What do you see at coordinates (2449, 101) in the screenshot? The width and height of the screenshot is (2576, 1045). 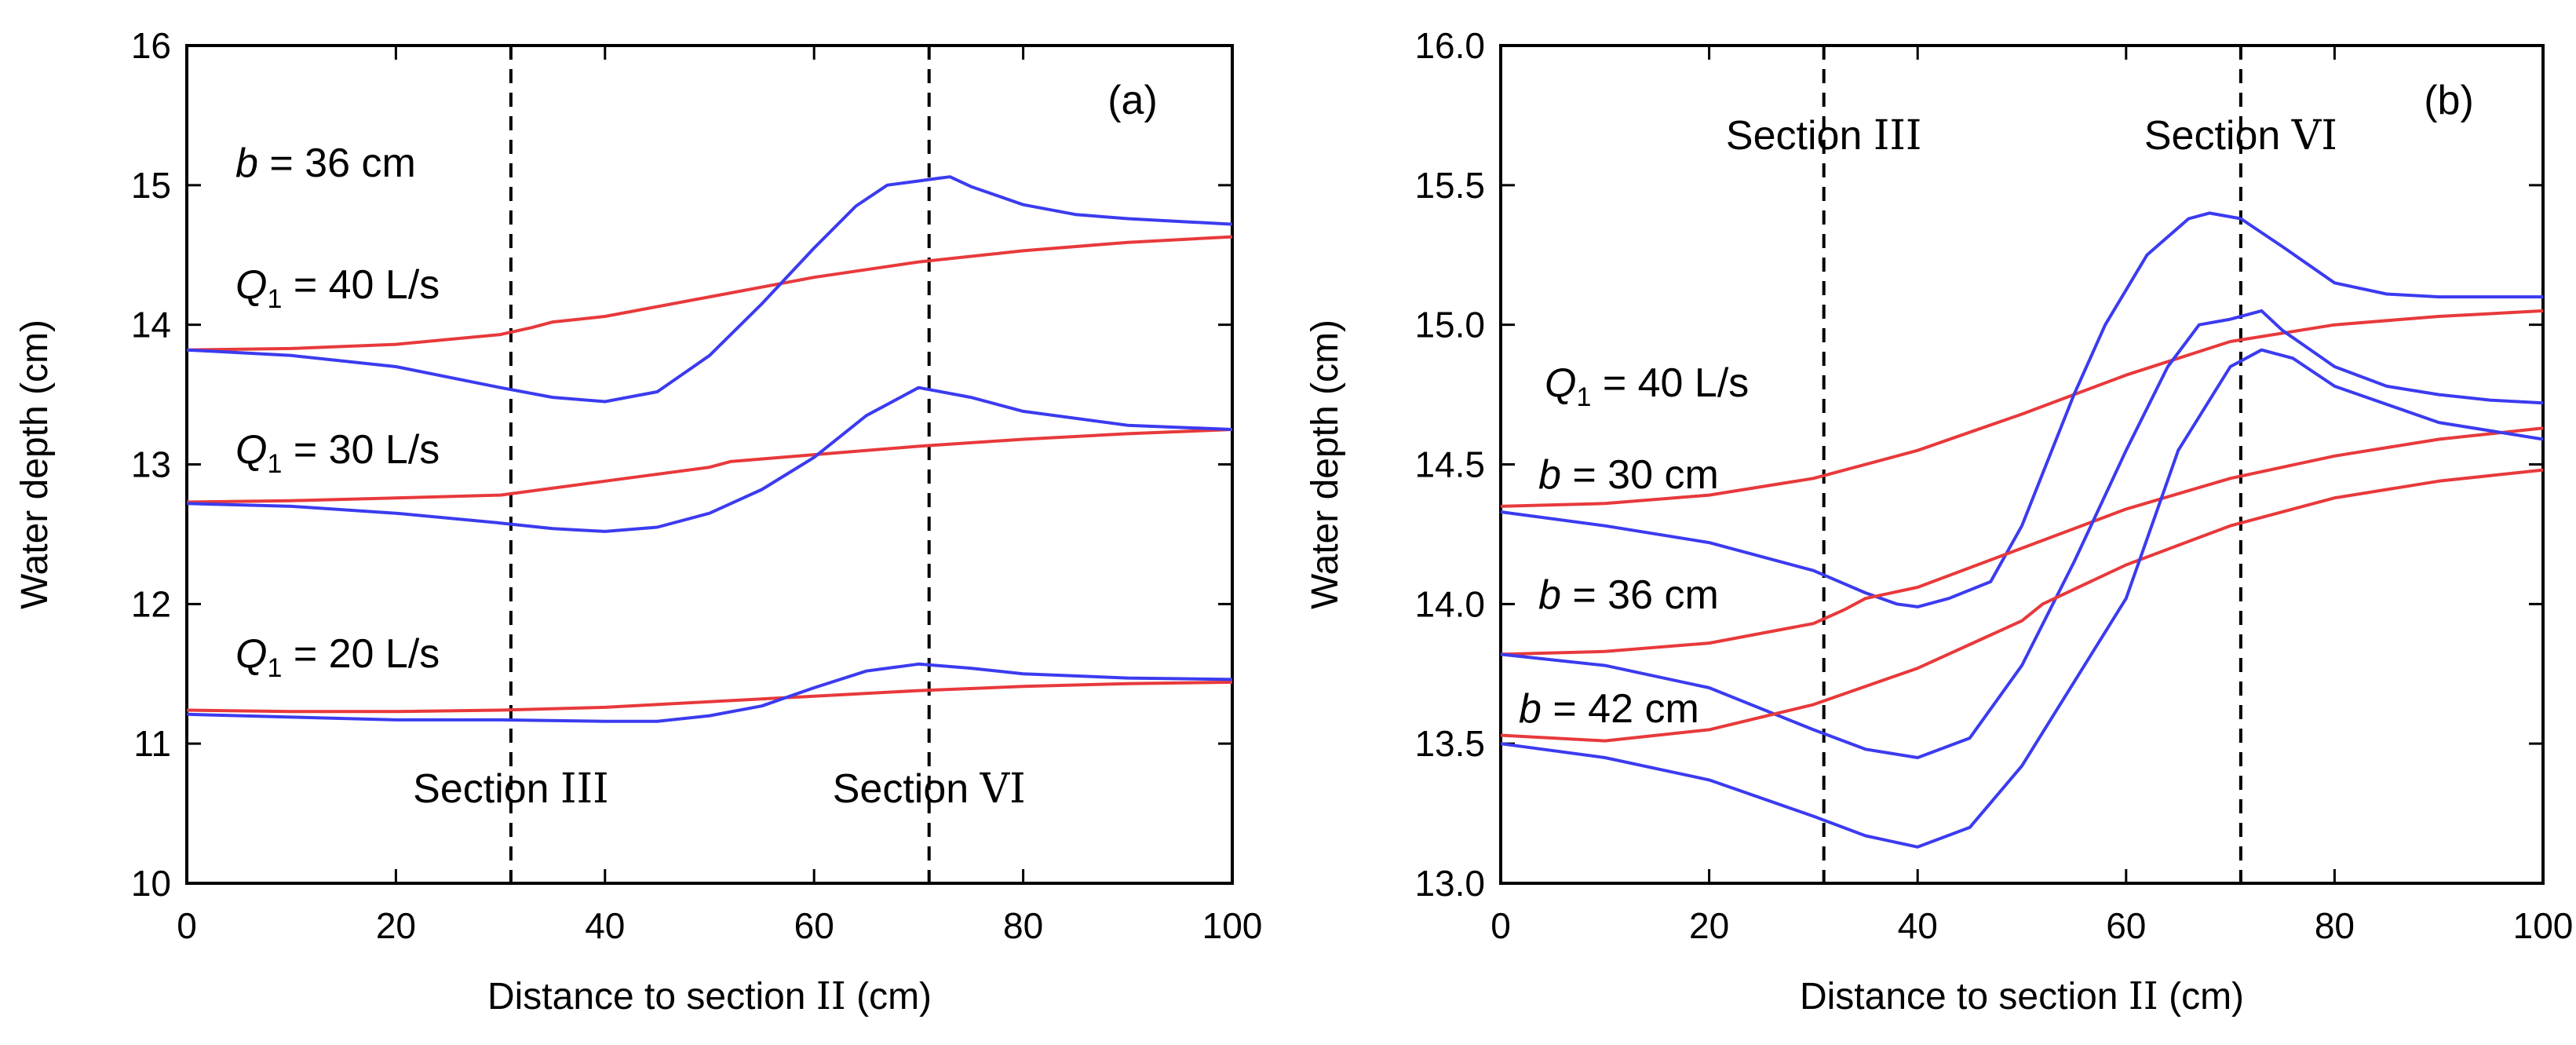 I see `panel-label: (b)` at bounding box center [2449, 101].